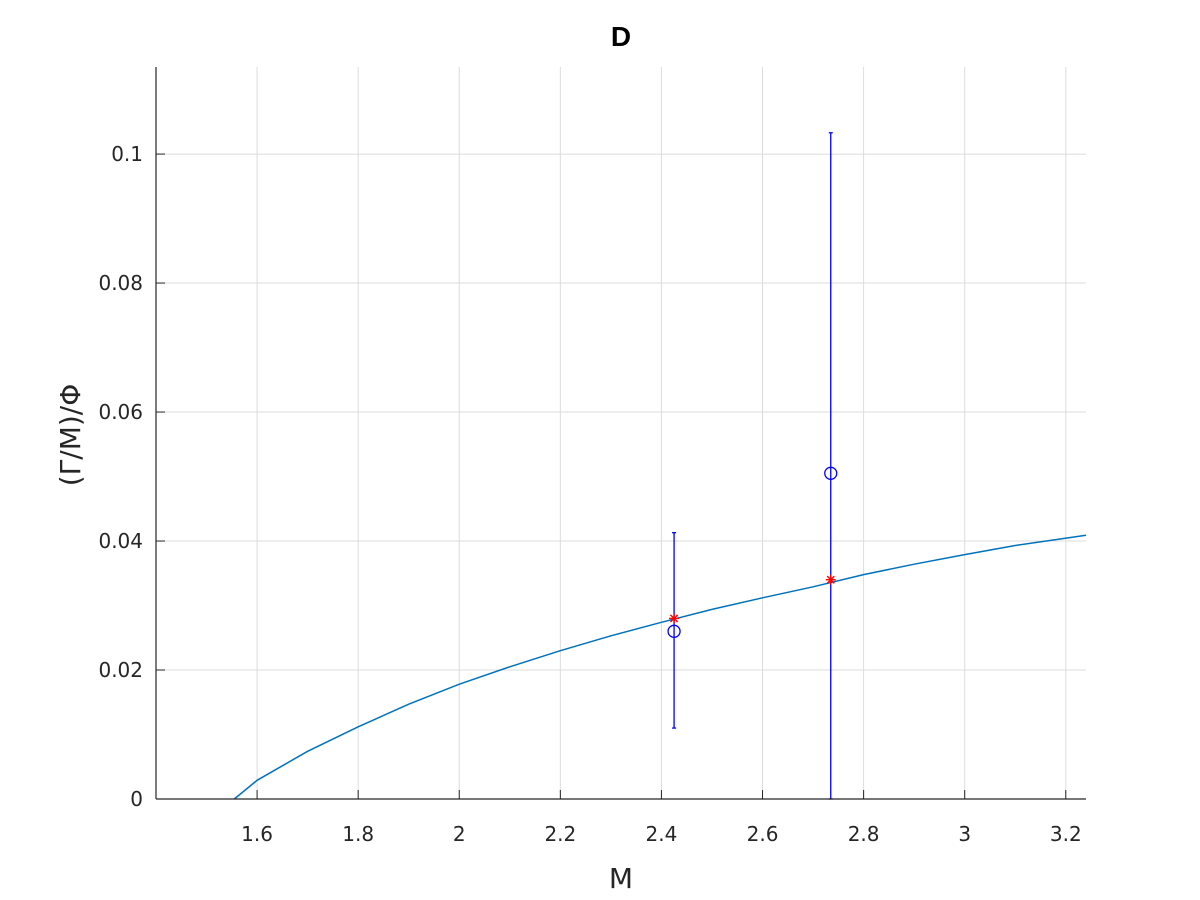 This screenshot has height=900, width=1200. Describe the element at coordinates (120, 670) in the screenshot. I see `y-tick-label: 0.02` at that location.